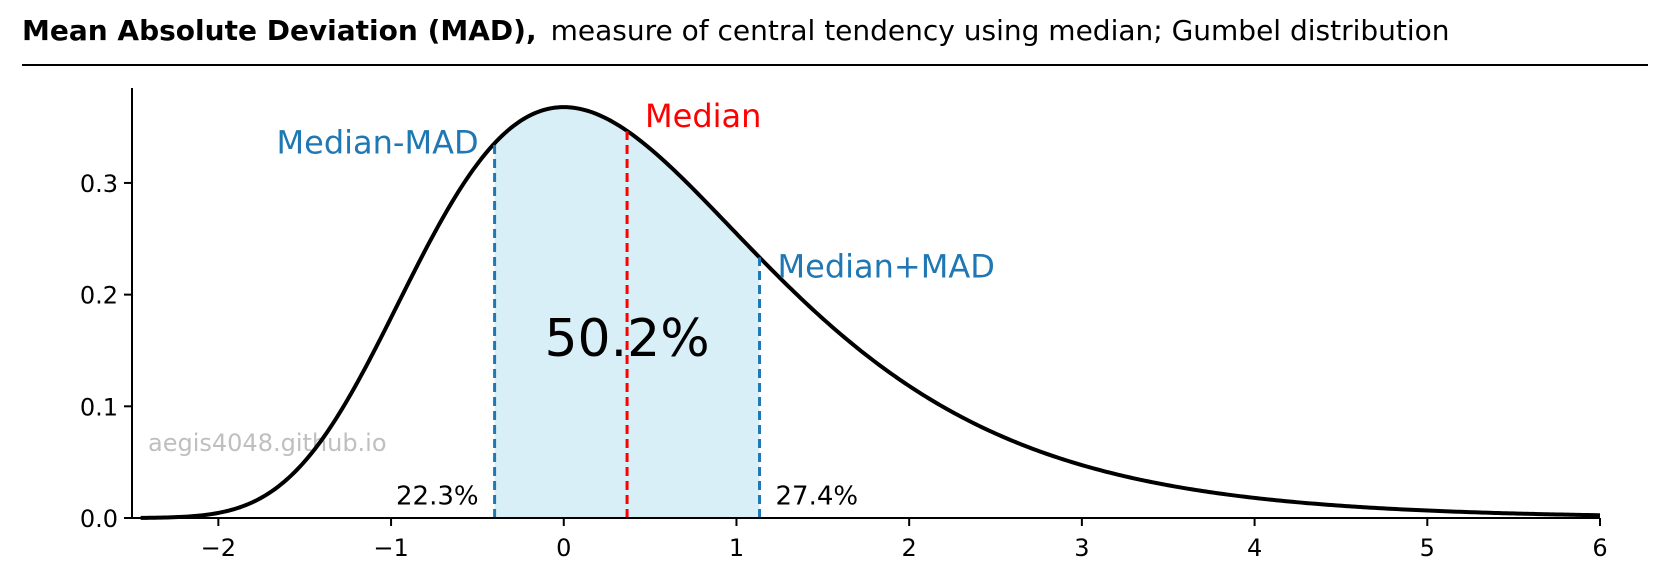 The width and height of the screenshot is (1672, 580). I want to click on x-tick-label-2: 0, so click(563, 548).